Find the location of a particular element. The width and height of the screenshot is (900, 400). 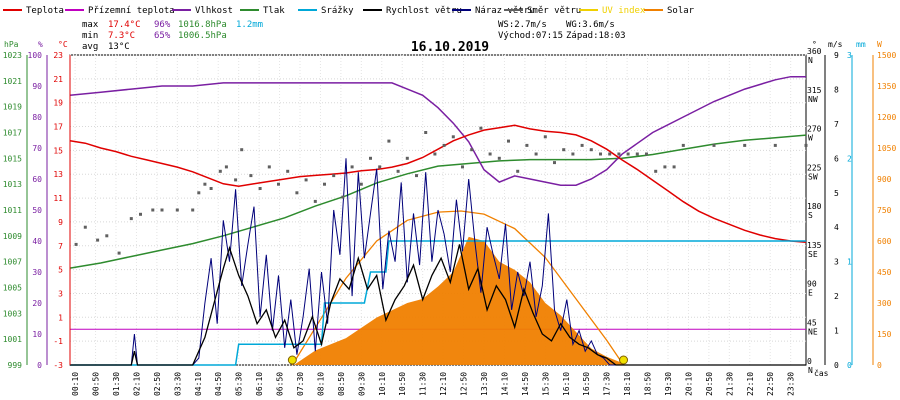

direction-name-label: SE is located at coordinates (813, 254).